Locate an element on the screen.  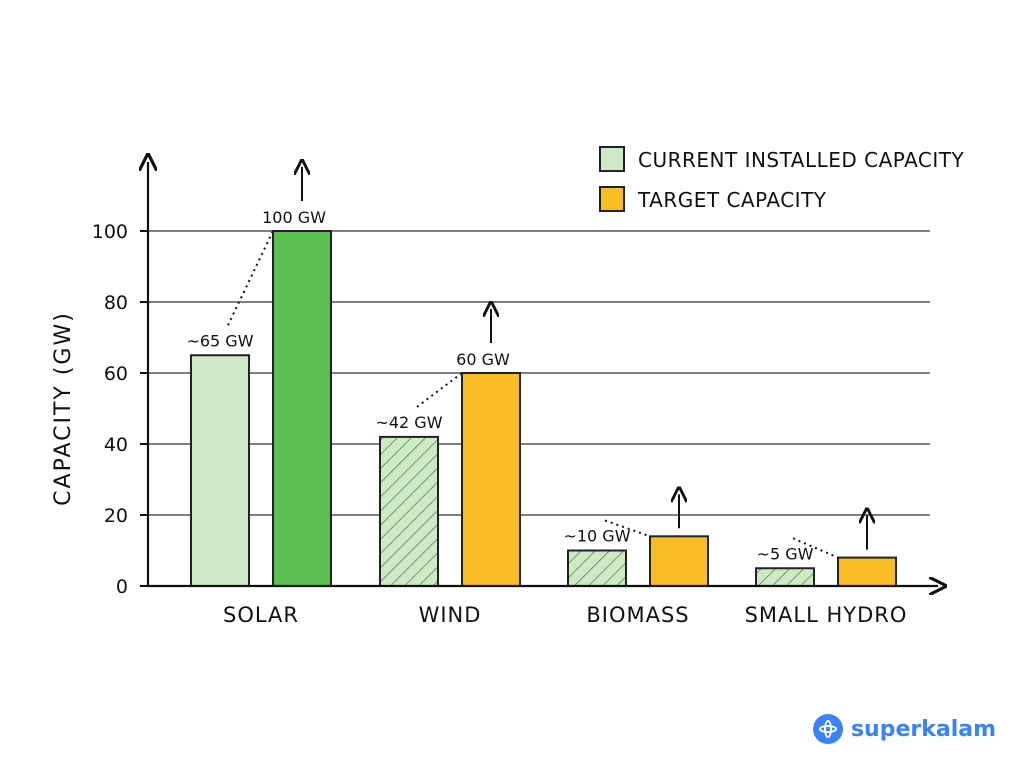
data-label-current-small-hydro: ~5 GW is located at coordinates (785, 553).